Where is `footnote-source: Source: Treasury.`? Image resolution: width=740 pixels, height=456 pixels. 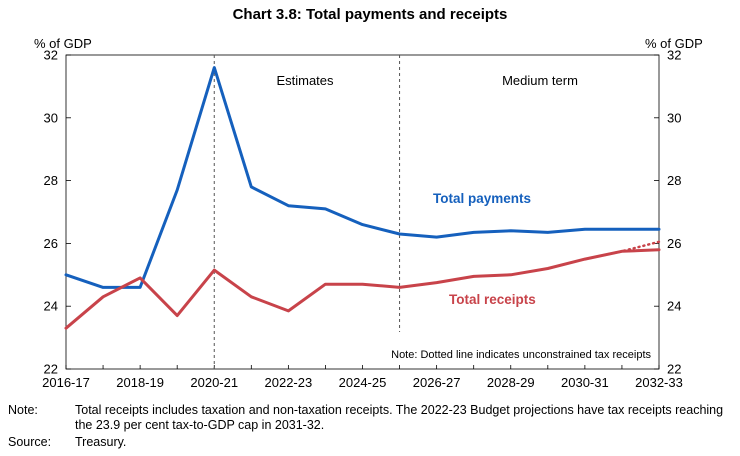 footnote-source: Source: Treasury. is located at coordinates (370, 443).